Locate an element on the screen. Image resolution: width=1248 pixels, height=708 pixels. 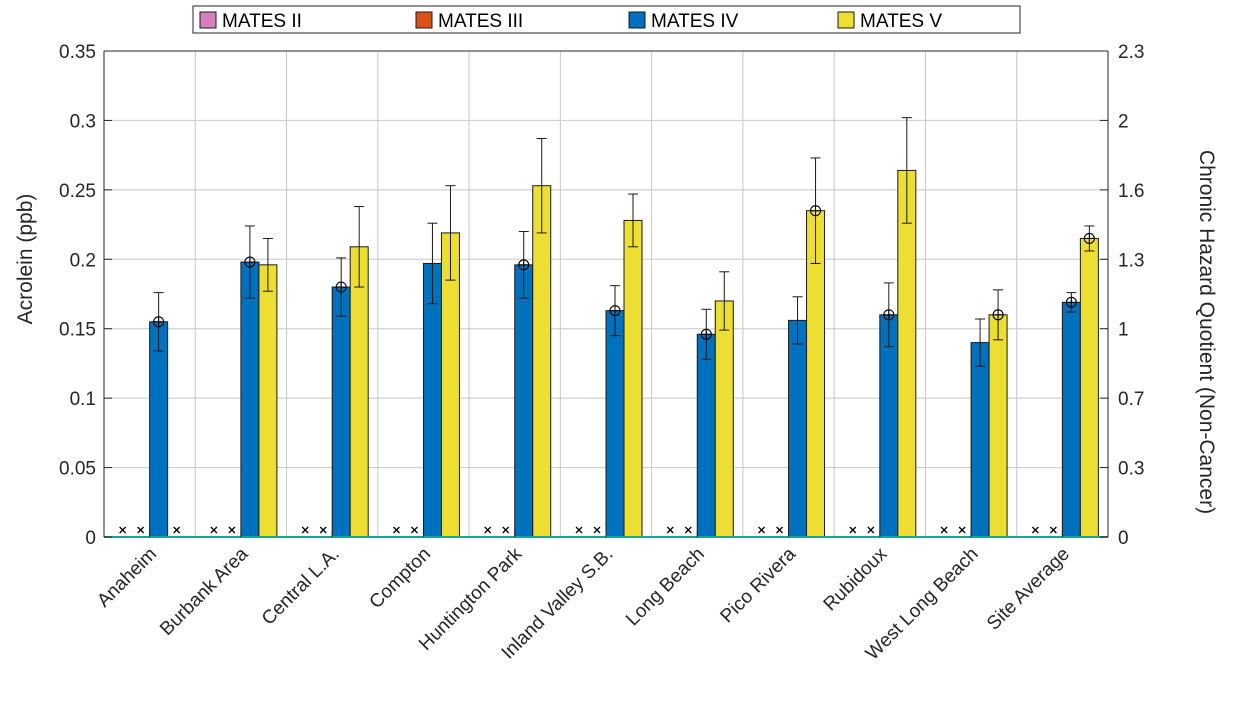
y-axis-title: Acrolein (ppb) is located at coordinates (25, 259).